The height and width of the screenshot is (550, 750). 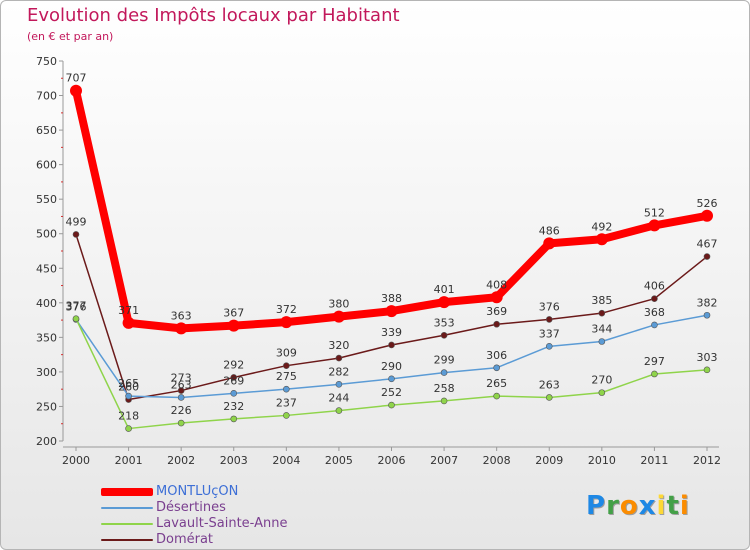 I want to click on data-label: 337, so click(x=549, y=333).